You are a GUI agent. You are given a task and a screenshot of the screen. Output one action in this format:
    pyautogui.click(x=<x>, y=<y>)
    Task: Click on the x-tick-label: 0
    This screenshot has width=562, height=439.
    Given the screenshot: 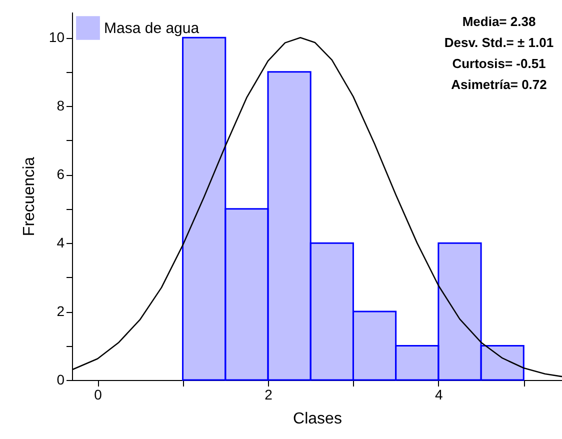 What is the action you would take?
    pyautogui.click(x=98, y=394)
    